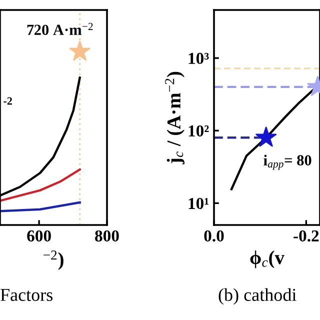  Describe the element at coordinates (107, 236) in the screenshot. I see `x-tick-label: 800` at that location.